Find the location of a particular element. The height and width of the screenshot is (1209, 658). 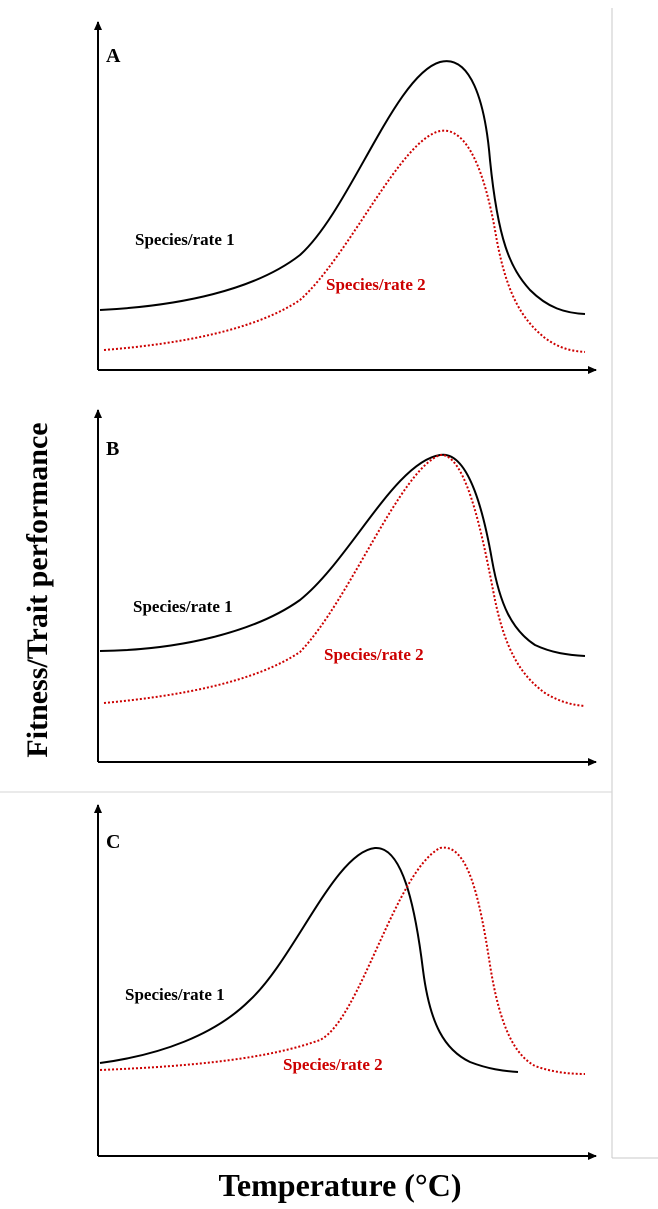

panel-c-series-1-label: Species/rate 1 is located at coordinates (175, 994).